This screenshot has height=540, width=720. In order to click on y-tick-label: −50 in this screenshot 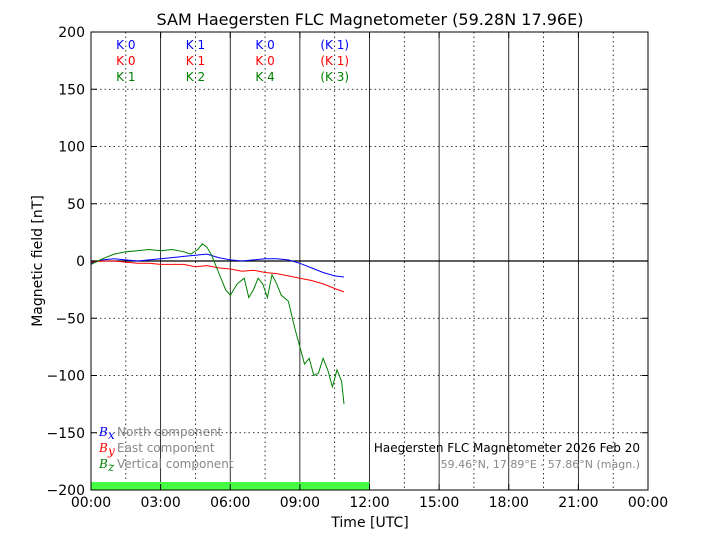, I will do `click(70, 319)`.